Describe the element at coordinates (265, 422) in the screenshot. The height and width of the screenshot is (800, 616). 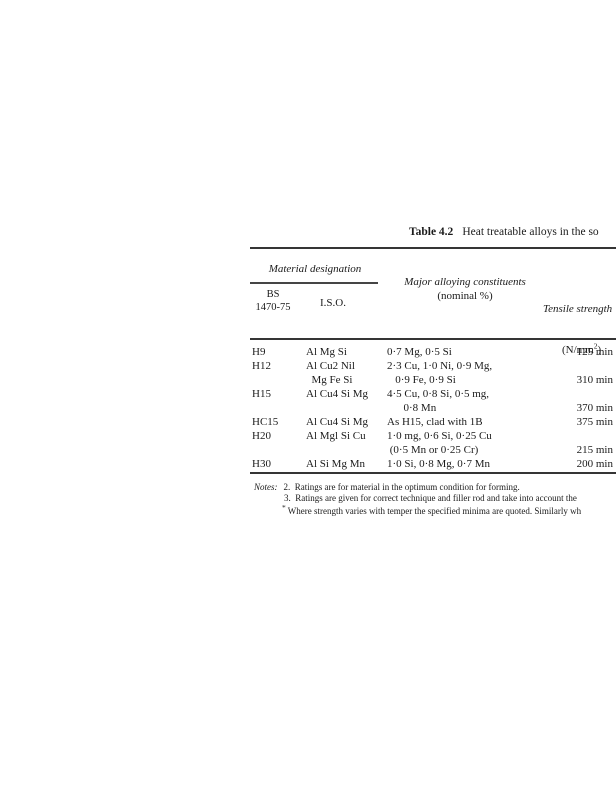
I see `table-cell: HC15` at that location.